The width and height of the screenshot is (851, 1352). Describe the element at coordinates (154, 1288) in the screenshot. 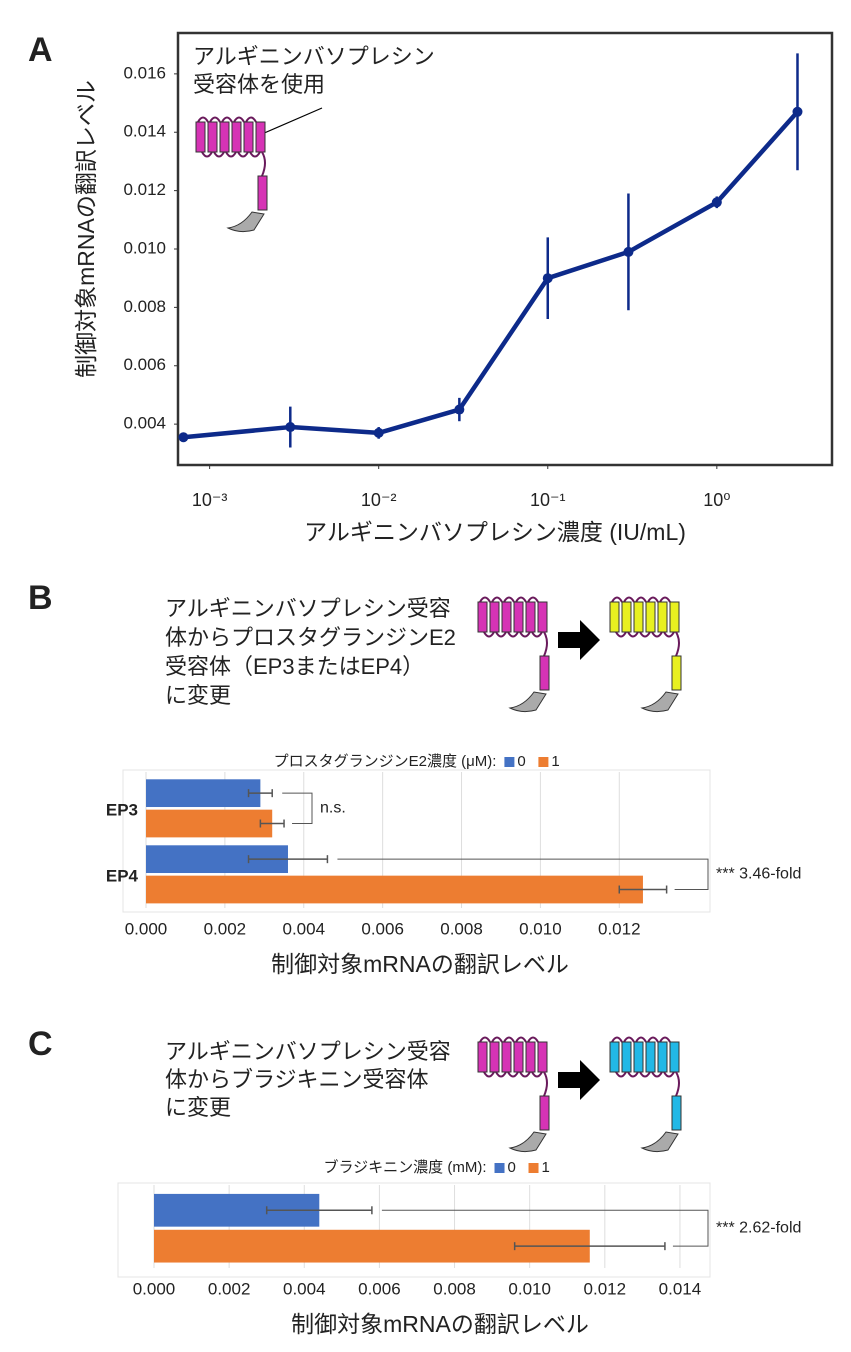

I see `x-tick-label: 0.000` at that location.